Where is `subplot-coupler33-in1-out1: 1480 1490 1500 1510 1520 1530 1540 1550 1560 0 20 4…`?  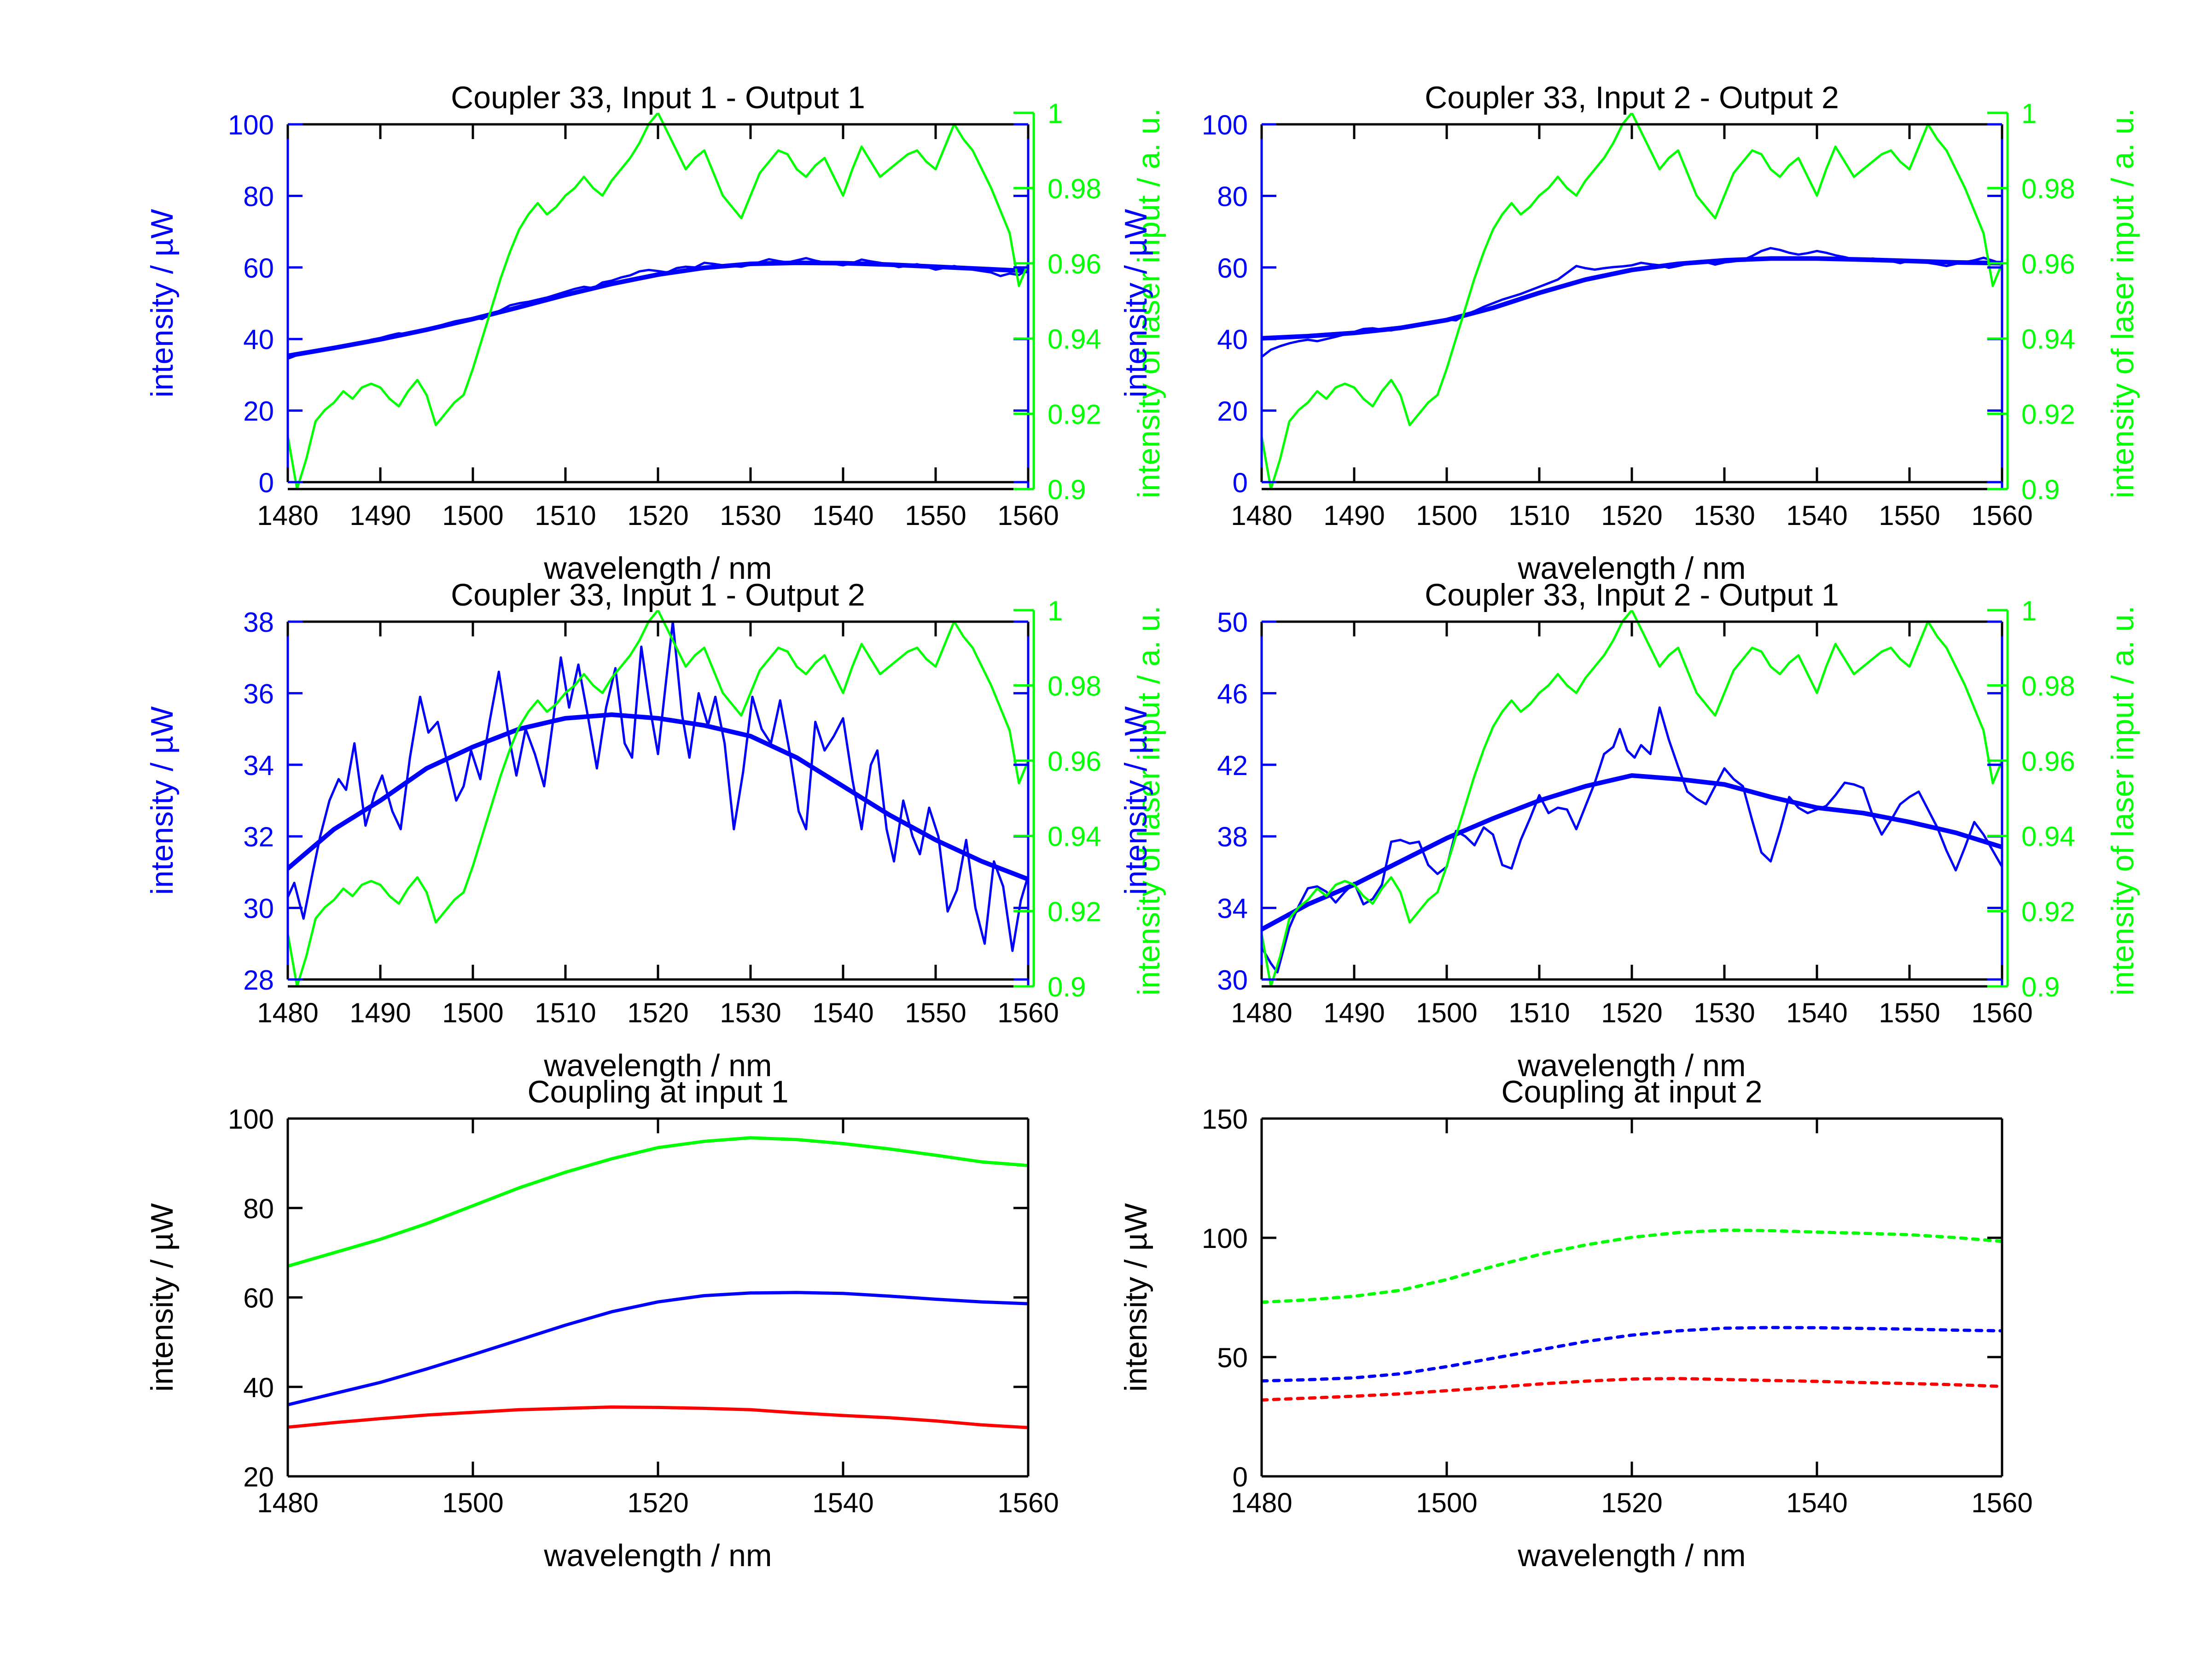
subplot-coupler33-in1-out1: 1480 1490 1500 1510 1520 1530 1540 1550 1560 0 20 4… is located at coordinates (655, 333).